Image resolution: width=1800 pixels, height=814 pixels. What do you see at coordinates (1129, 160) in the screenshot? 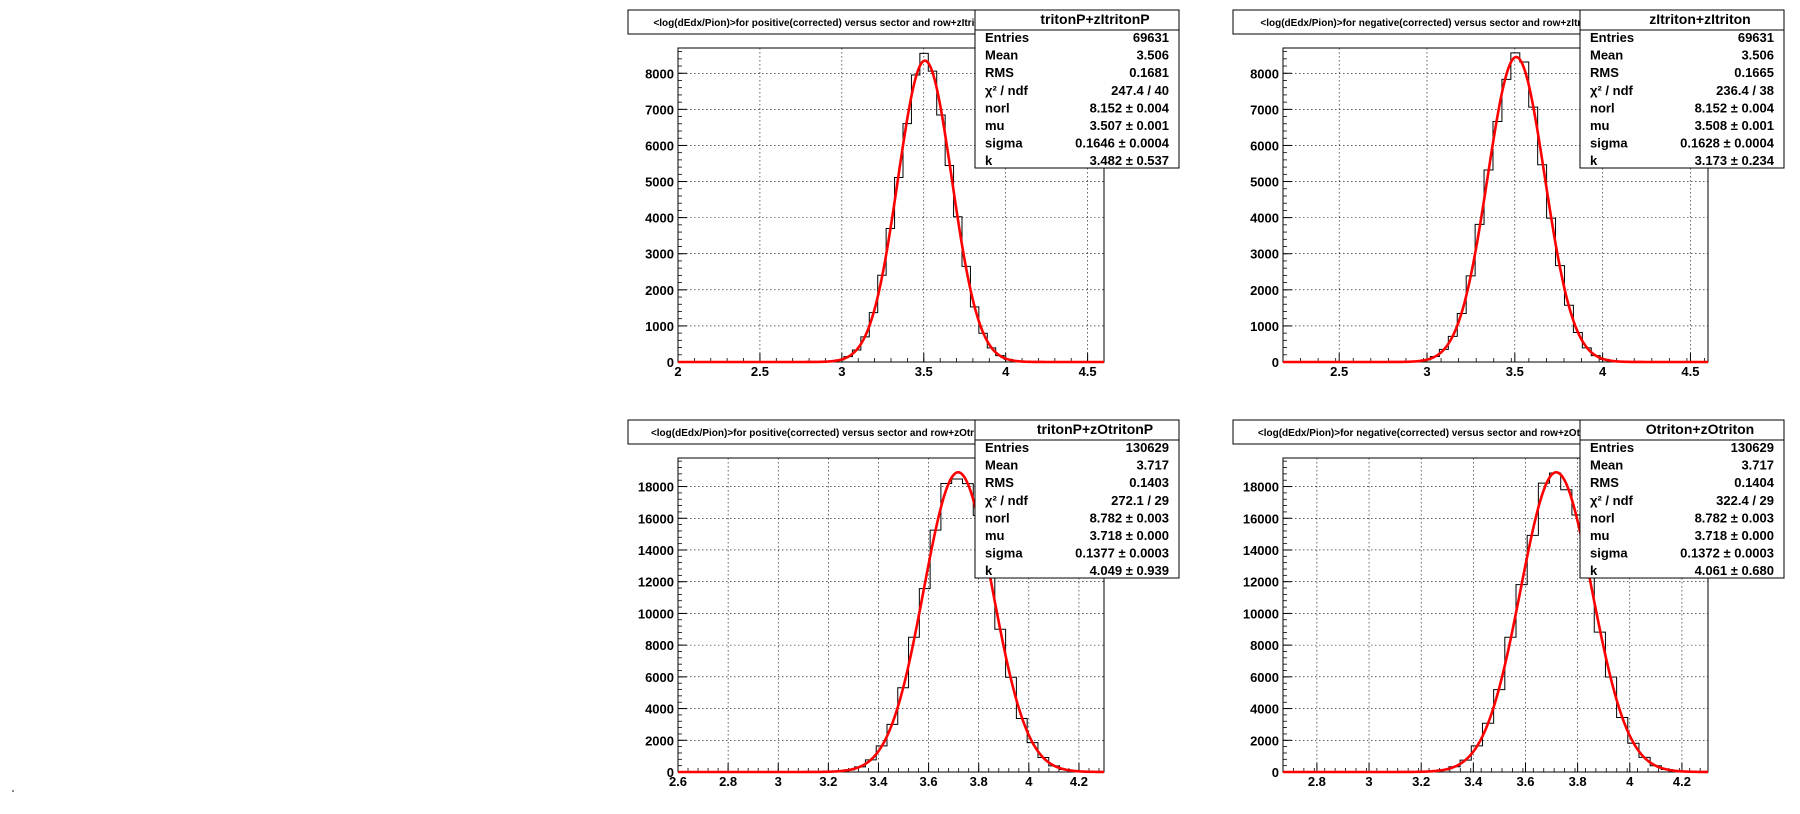
I see `stats-value: 3.482 ± 0.537` at bounding box center [1129, 160].